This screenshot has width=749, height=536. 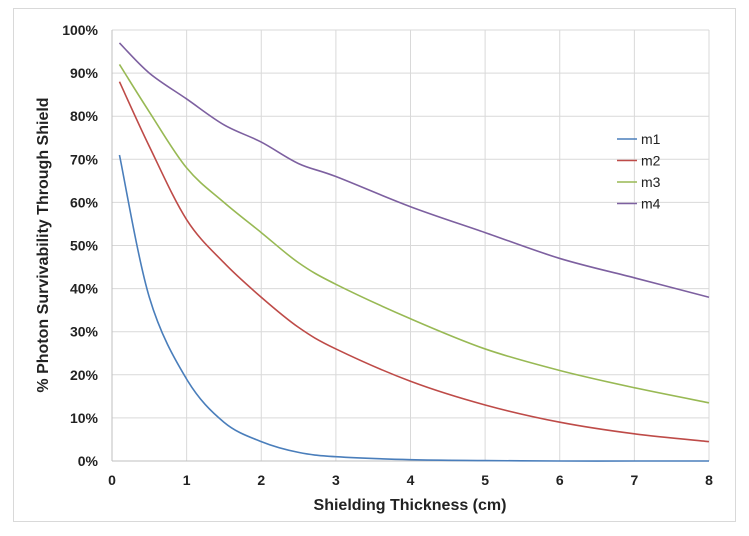 What do you see at coordinates (84, 73) in the screenshot?
I see `y-tick-label: 90%` at bounding box center [84, 73].